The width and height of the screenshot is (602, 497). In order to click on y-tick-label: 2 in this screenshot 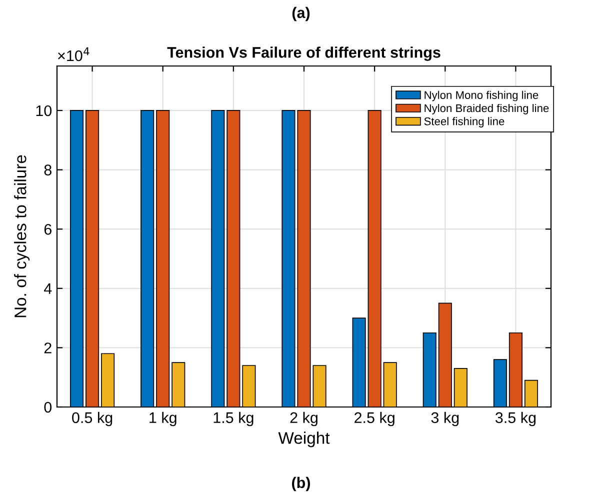, I will do `click(48, 348)`.